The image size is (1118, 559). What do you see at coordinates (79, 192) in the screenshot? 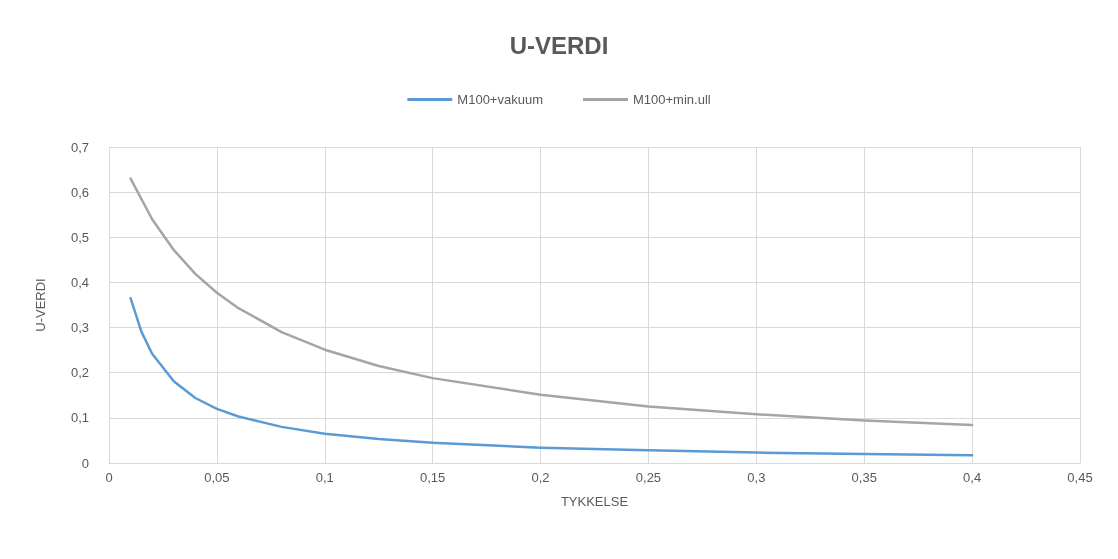
I see `y-tick-label: 0,6` at bounding box center [79, 192].